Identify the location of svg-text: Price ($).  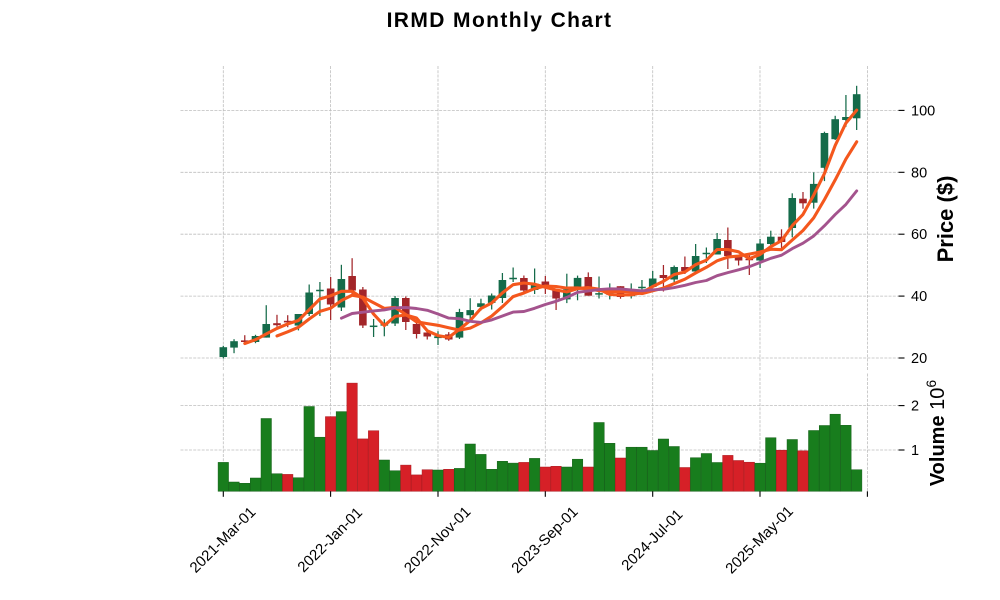
(945, 219).